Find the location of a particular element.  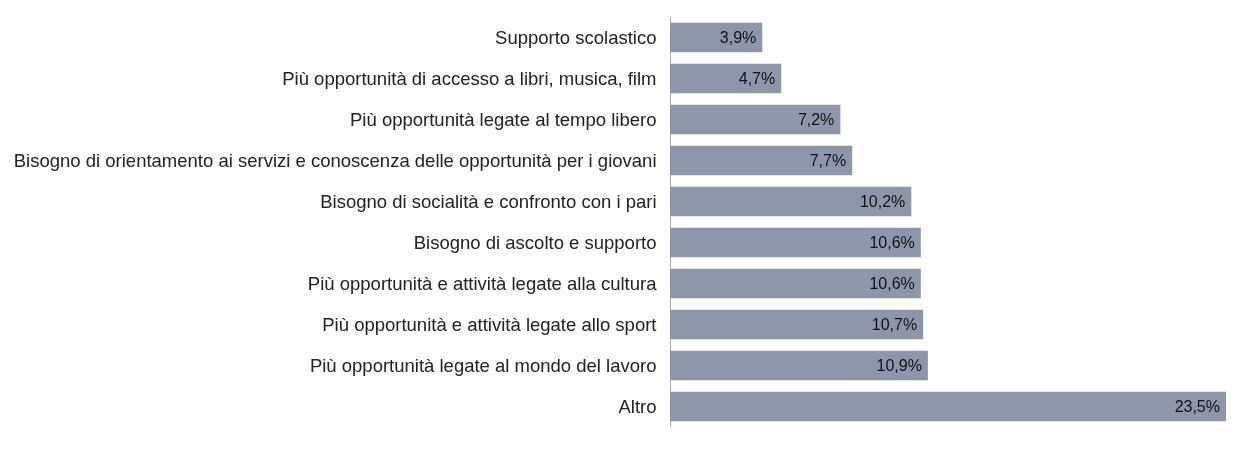

y-tick-label: Bisogno di ascolto e supporto is located at coordinates (535, 242).